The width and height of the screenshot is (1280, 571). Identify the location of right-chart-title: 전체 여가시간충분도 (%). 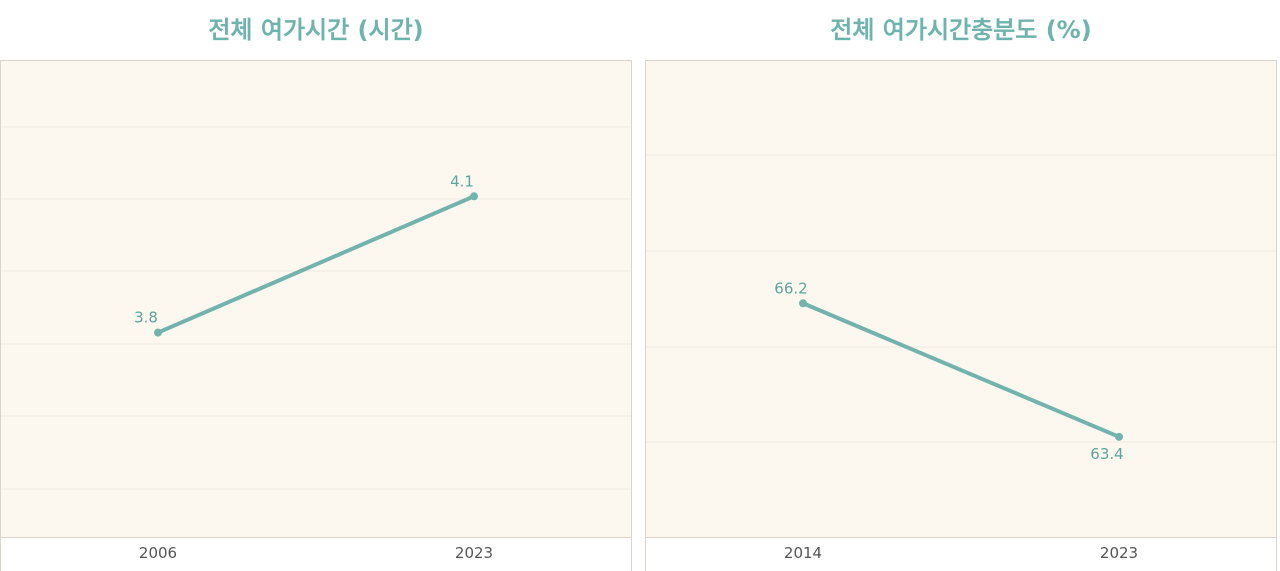
(961, 30).